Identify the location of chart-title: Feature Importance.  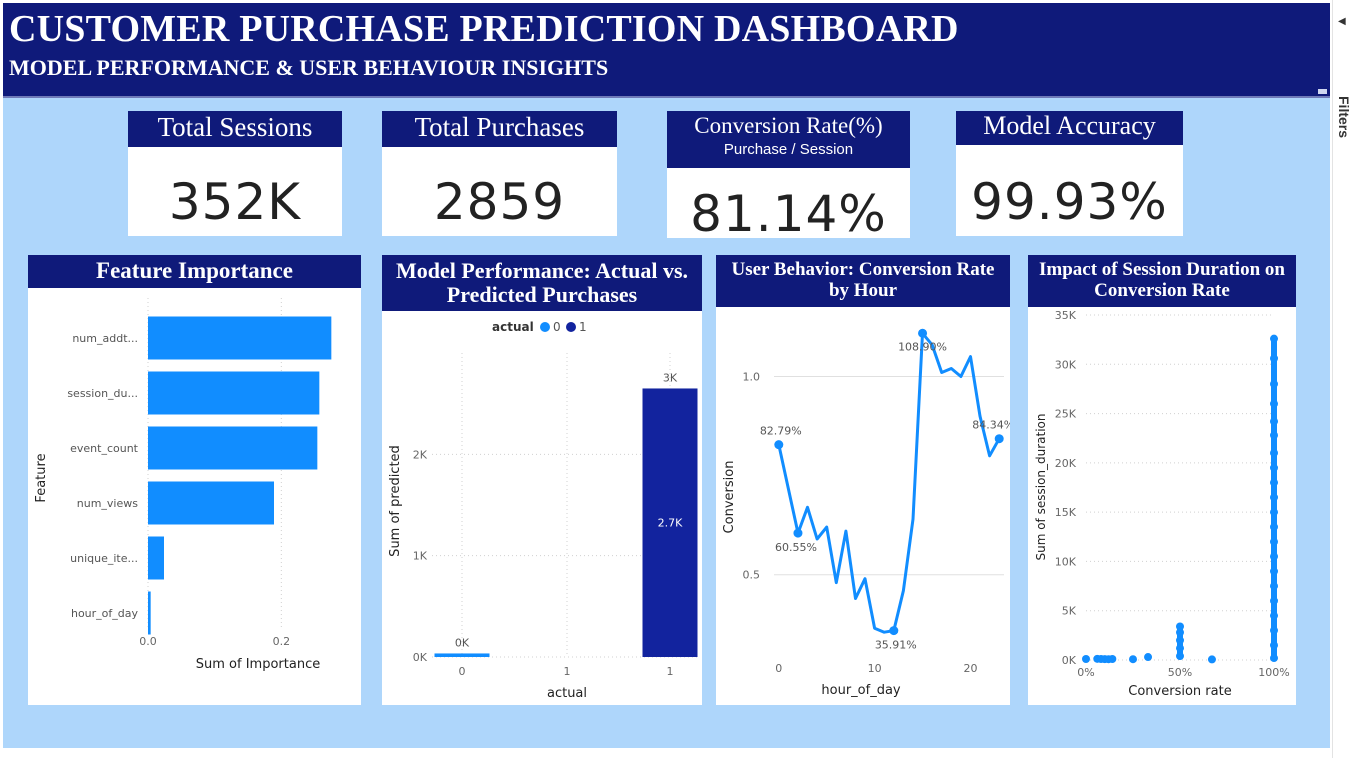
(194, 271).